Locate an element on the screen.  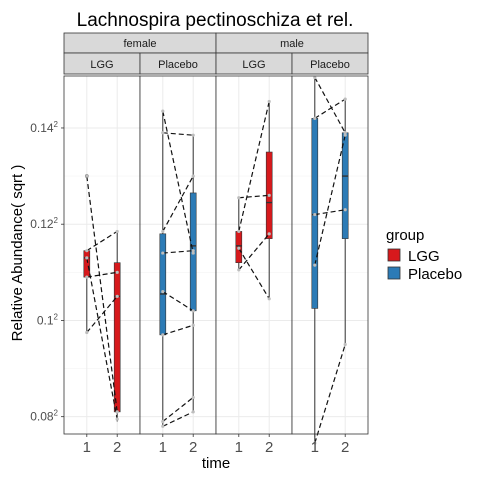
legend-entry-placebo: Placebo is located at coordinates (424, 274).